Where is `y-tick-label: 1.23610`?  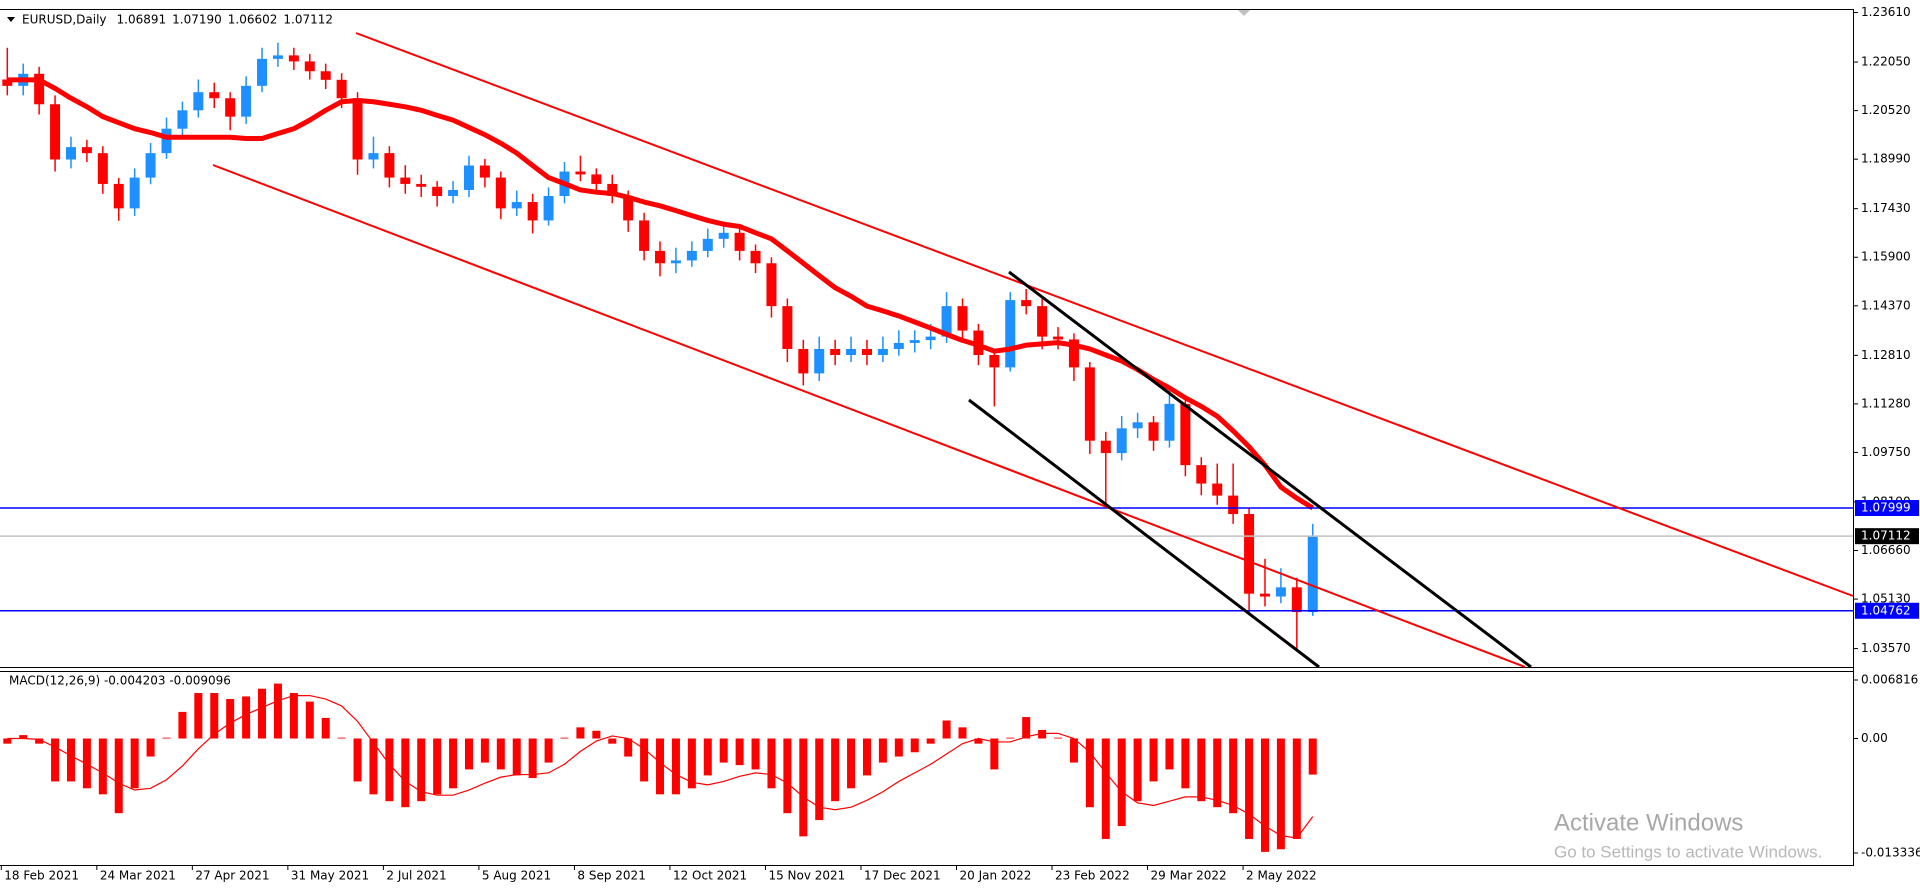
y-tick-label: 1.23610 is located at coordinates (1886, 12).